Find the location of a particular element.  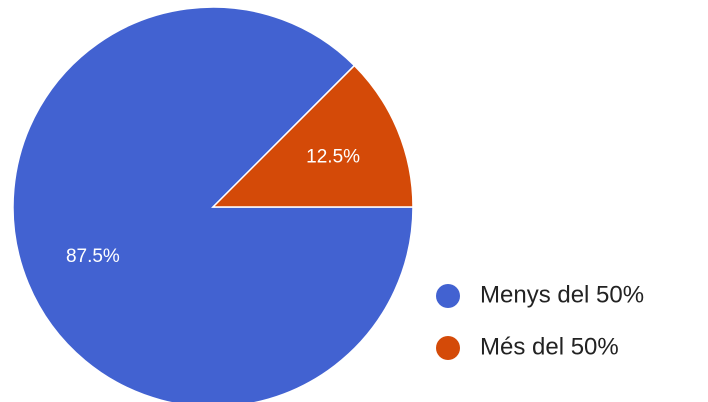

slice-label: 12.5% is located at coordinates (333, 156).